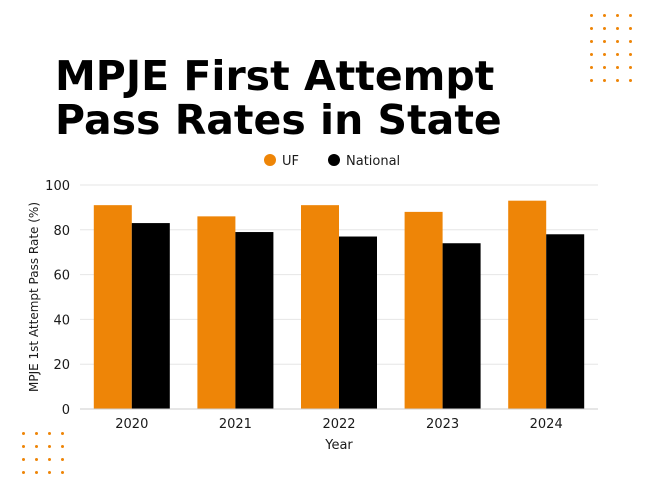 Image resolution: width=650 pixels, height=486 pixels. I want to click on bar-national-2020, so click(150, 316).